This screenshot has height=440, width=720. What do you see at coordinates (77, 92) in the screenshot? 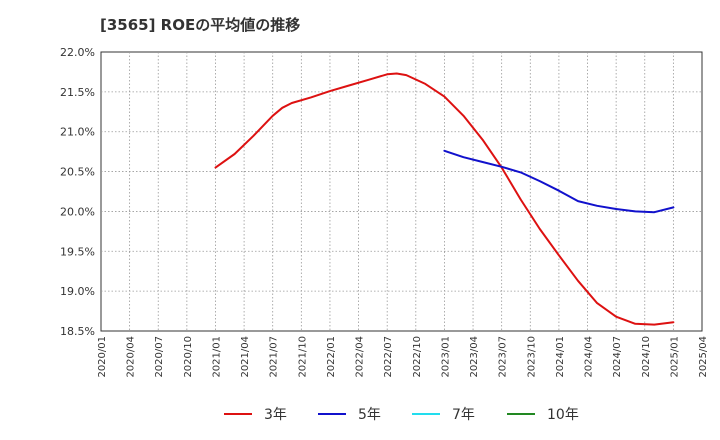
I see `y-tick-label: 21.5%` at bounding box center [77, 92].